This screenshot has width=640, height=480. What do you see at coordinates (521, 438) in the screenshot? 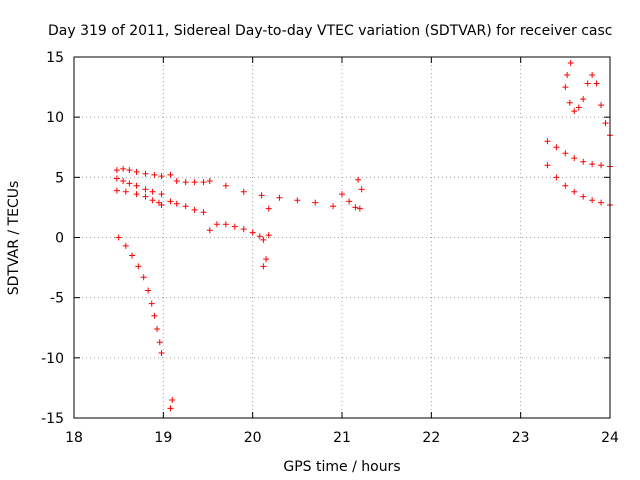
I see `x-tick-label: 23` at bounding box center [521, 438].